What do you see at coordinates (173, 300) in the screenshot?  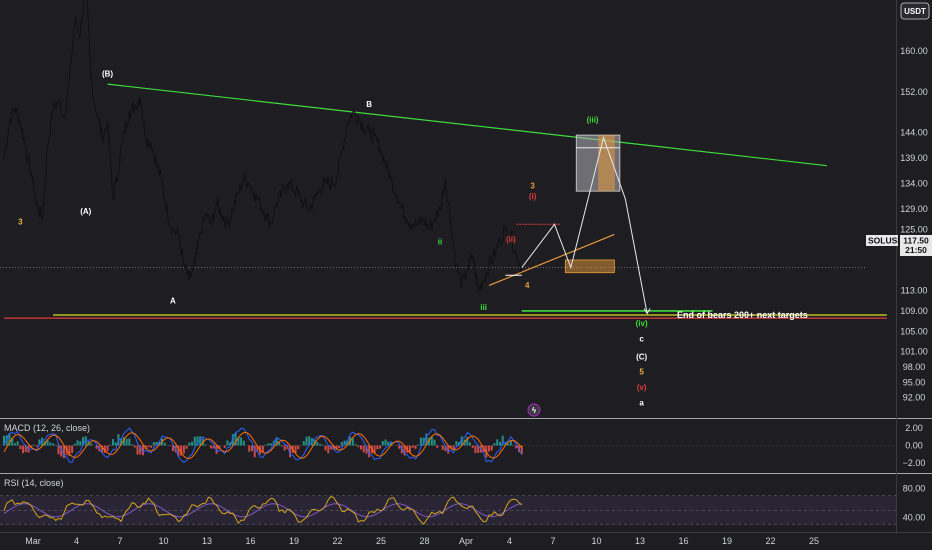 I see `wave-label: A` at bounding box center [173, 300].